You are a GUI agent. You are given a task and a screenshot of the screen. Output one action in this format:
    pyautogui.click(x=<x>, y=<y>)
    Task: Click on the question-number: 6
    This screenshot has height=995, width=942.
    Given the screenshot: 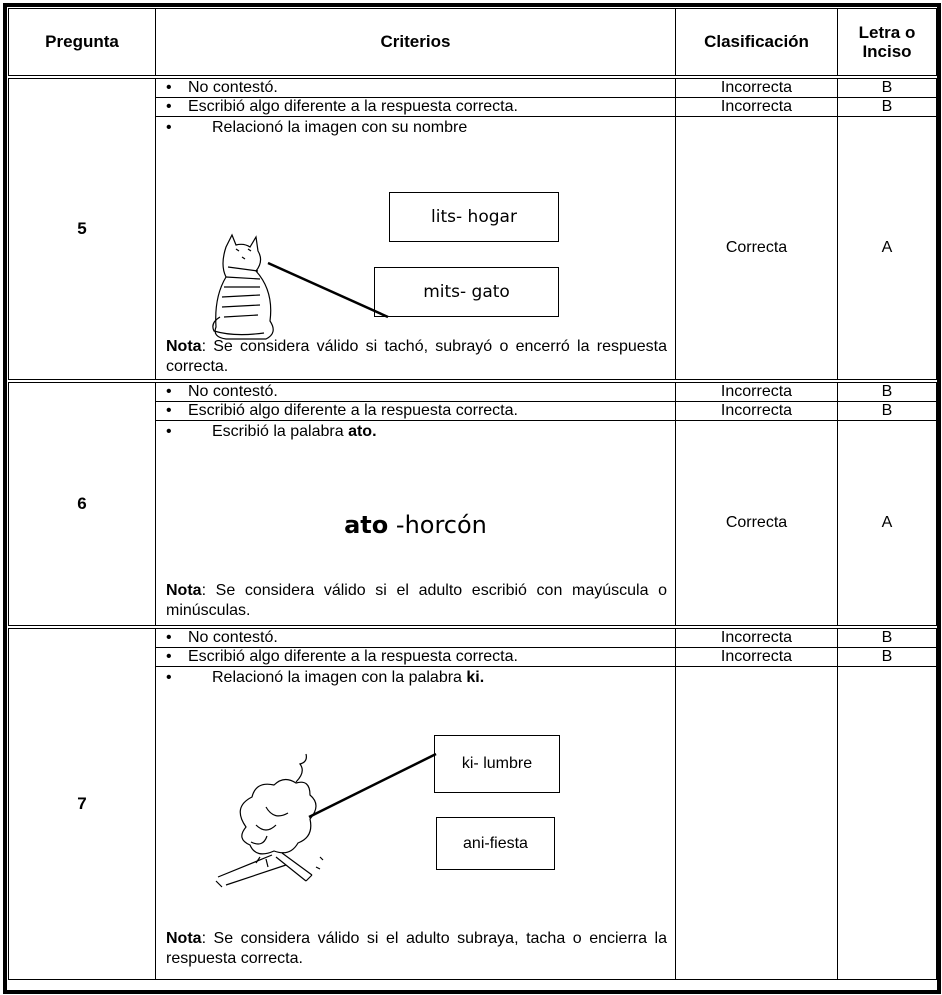 What is the action you would take?
    pyautogui.click(x=82, y=503)
    